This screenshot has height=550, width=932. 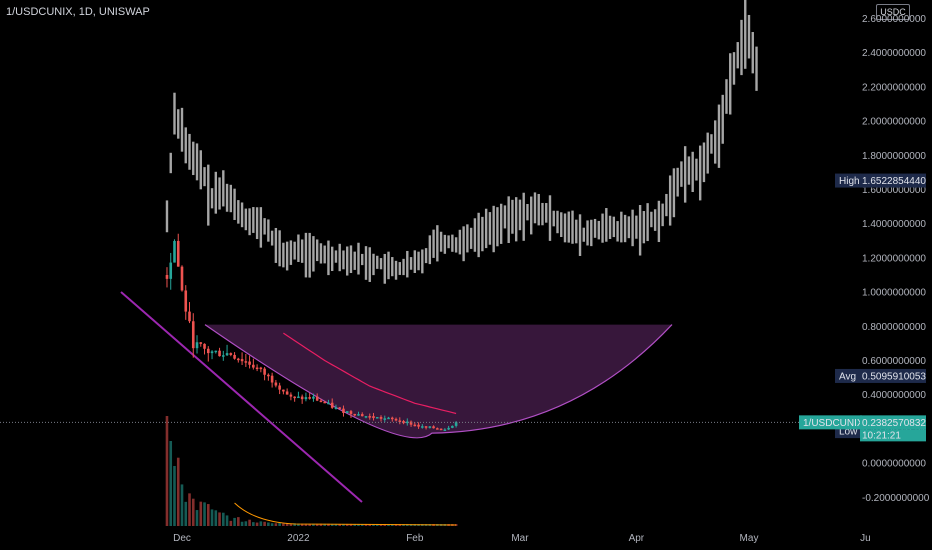 I want to click on x-tick-label: May, so click(x=749, y=538).